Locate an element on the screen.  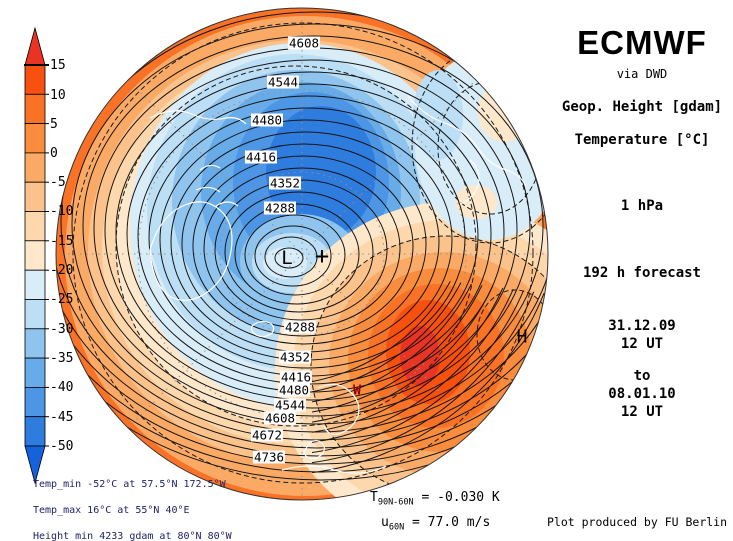
low-center-marker: L is located at coordinates (287, 258).